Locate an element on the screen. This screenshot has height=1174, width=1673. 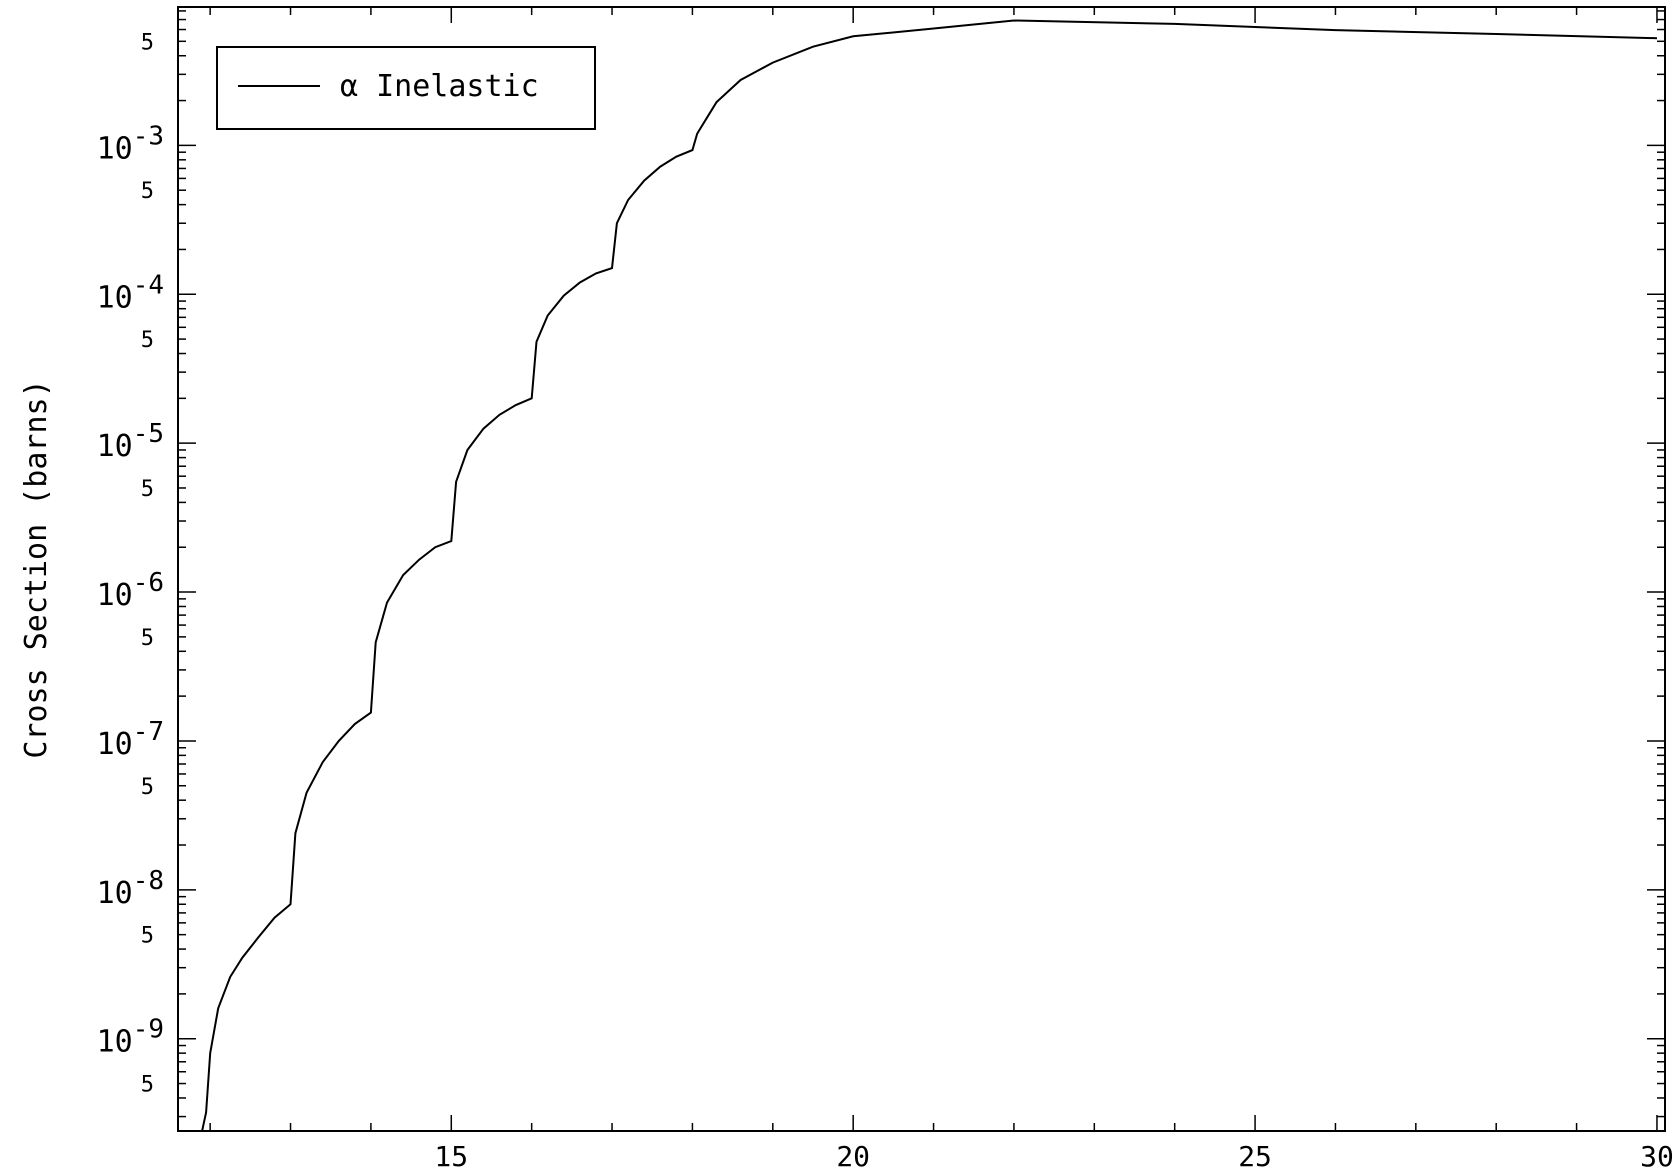
y-tick-label: 10⁻⁸ is located at coordinates (130, 888).